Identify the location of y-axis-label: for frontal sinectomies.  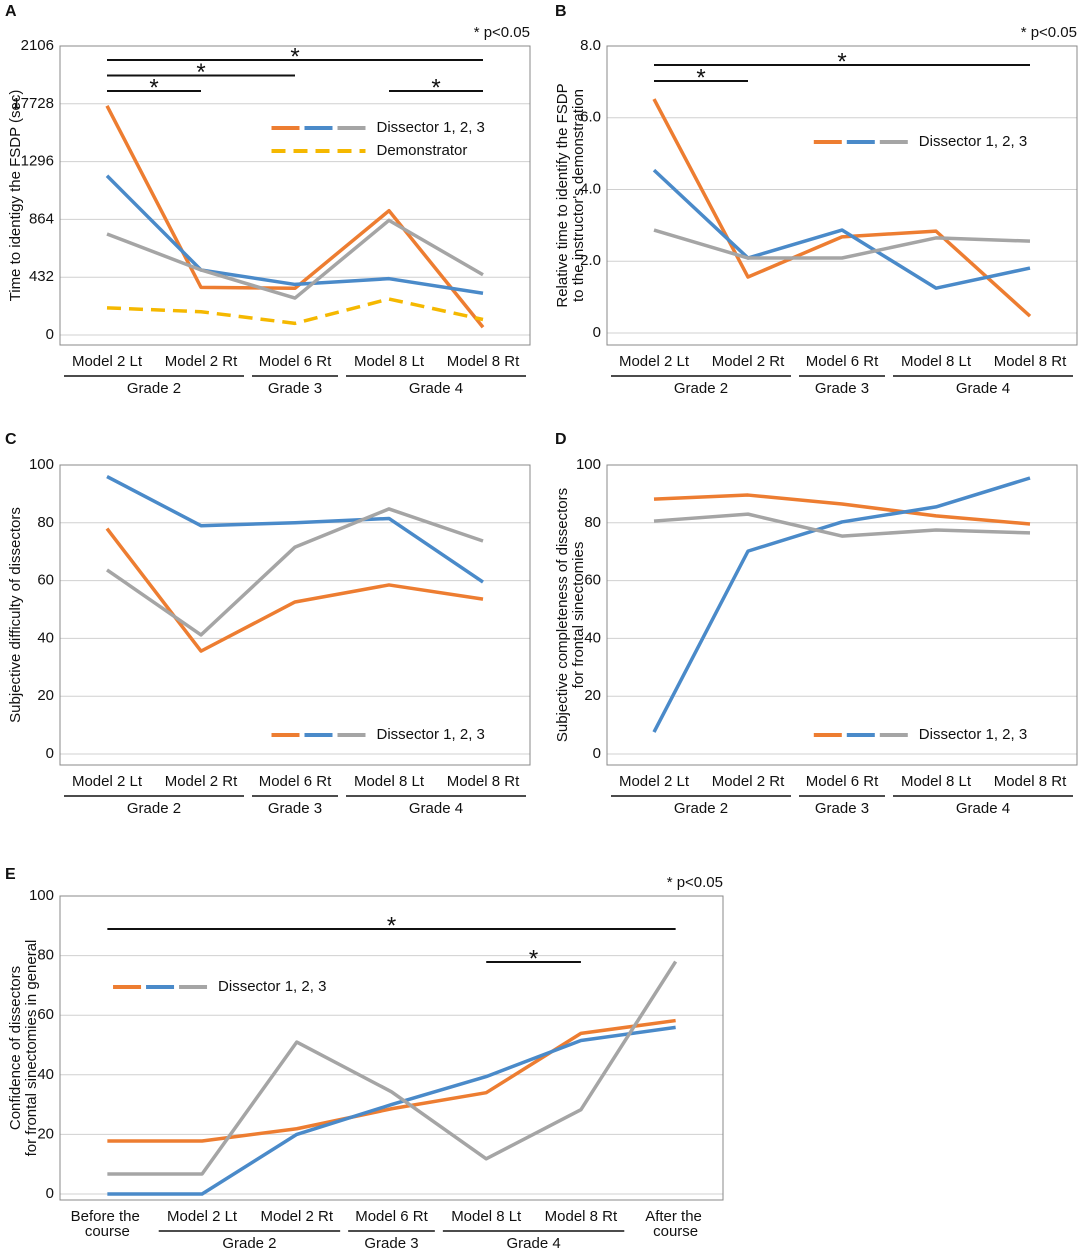
(578, 615).